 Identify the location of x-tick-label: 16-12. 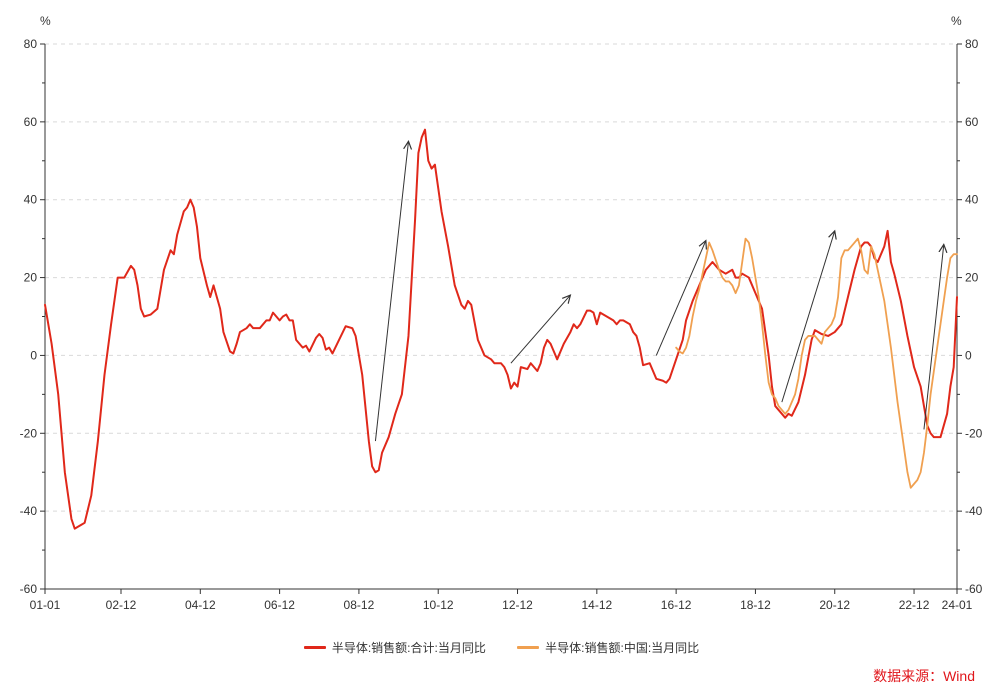
(676, 605).